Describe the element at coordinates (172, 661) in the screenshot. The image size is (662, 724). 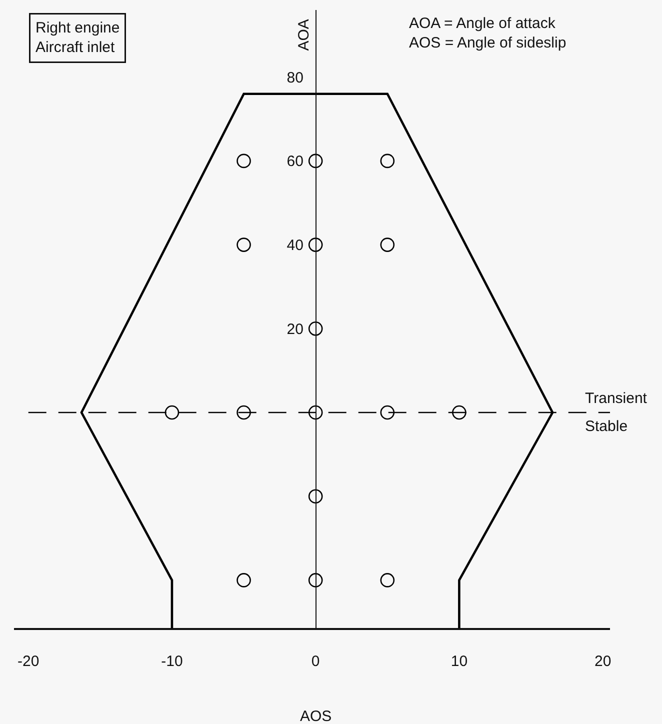
I see `x-tick-label: -10` at that location.